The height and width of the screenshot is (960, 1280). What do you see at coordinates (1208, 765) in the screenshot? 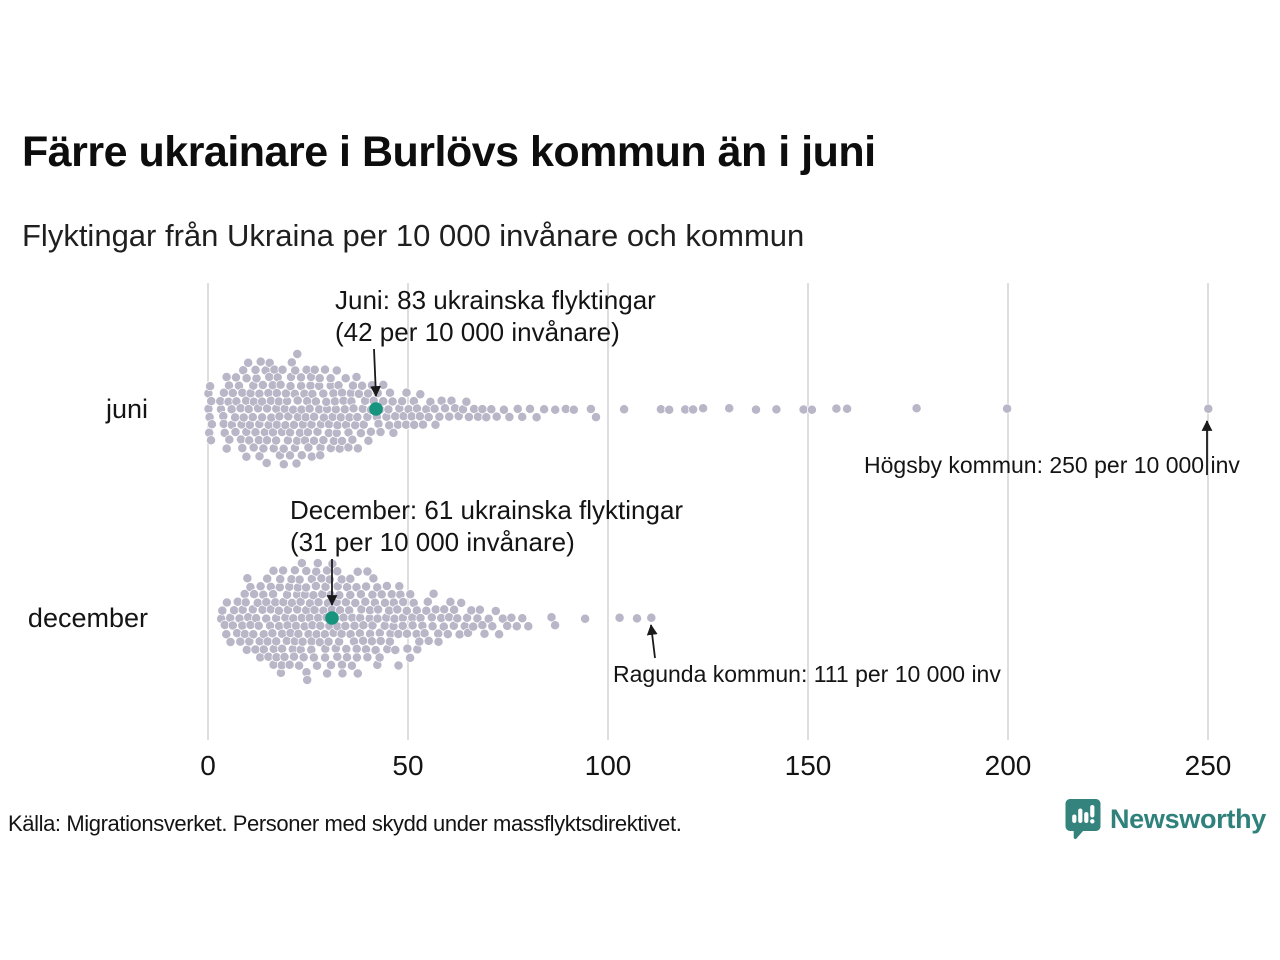
I see `x-tick-250: 250` at bounding box center [1208, 765].